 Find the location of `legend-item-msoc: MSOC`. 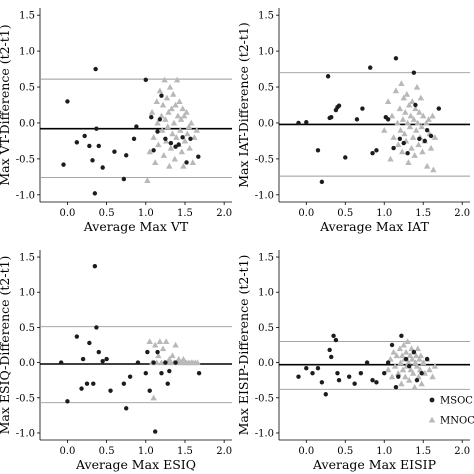

legend-item-msoc: MSOC is located at coordinates (451, 401).